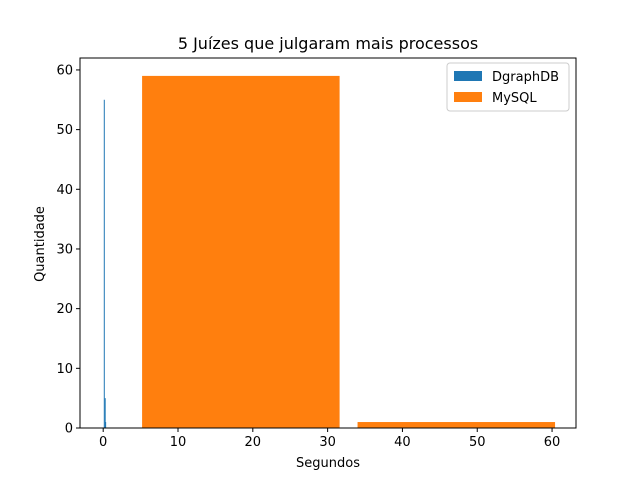 The image size is (640, 485). I want to click on legend-swatch-dgraphdb, so click(468, 76).